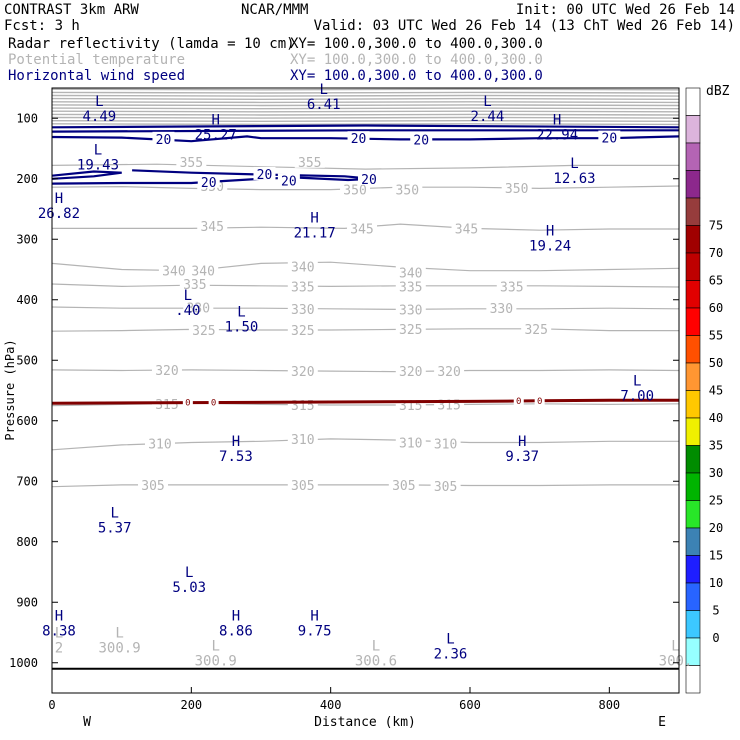  Describe the element at coordinates (550, 247) in the screenshot. I see `wind-extremum-value: 19.24` at that location.